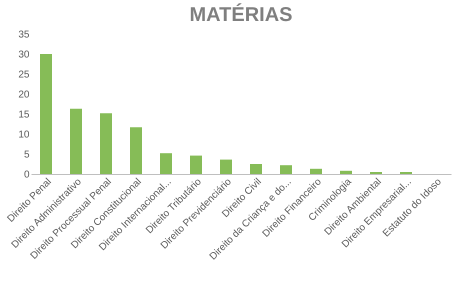 Image resolution: width=468 pixels, height=284 pixels. What do you see at coordinates (24, 95) in the screenshot?
I see `y-tick-label: 20` at bounding box center [24, 95].